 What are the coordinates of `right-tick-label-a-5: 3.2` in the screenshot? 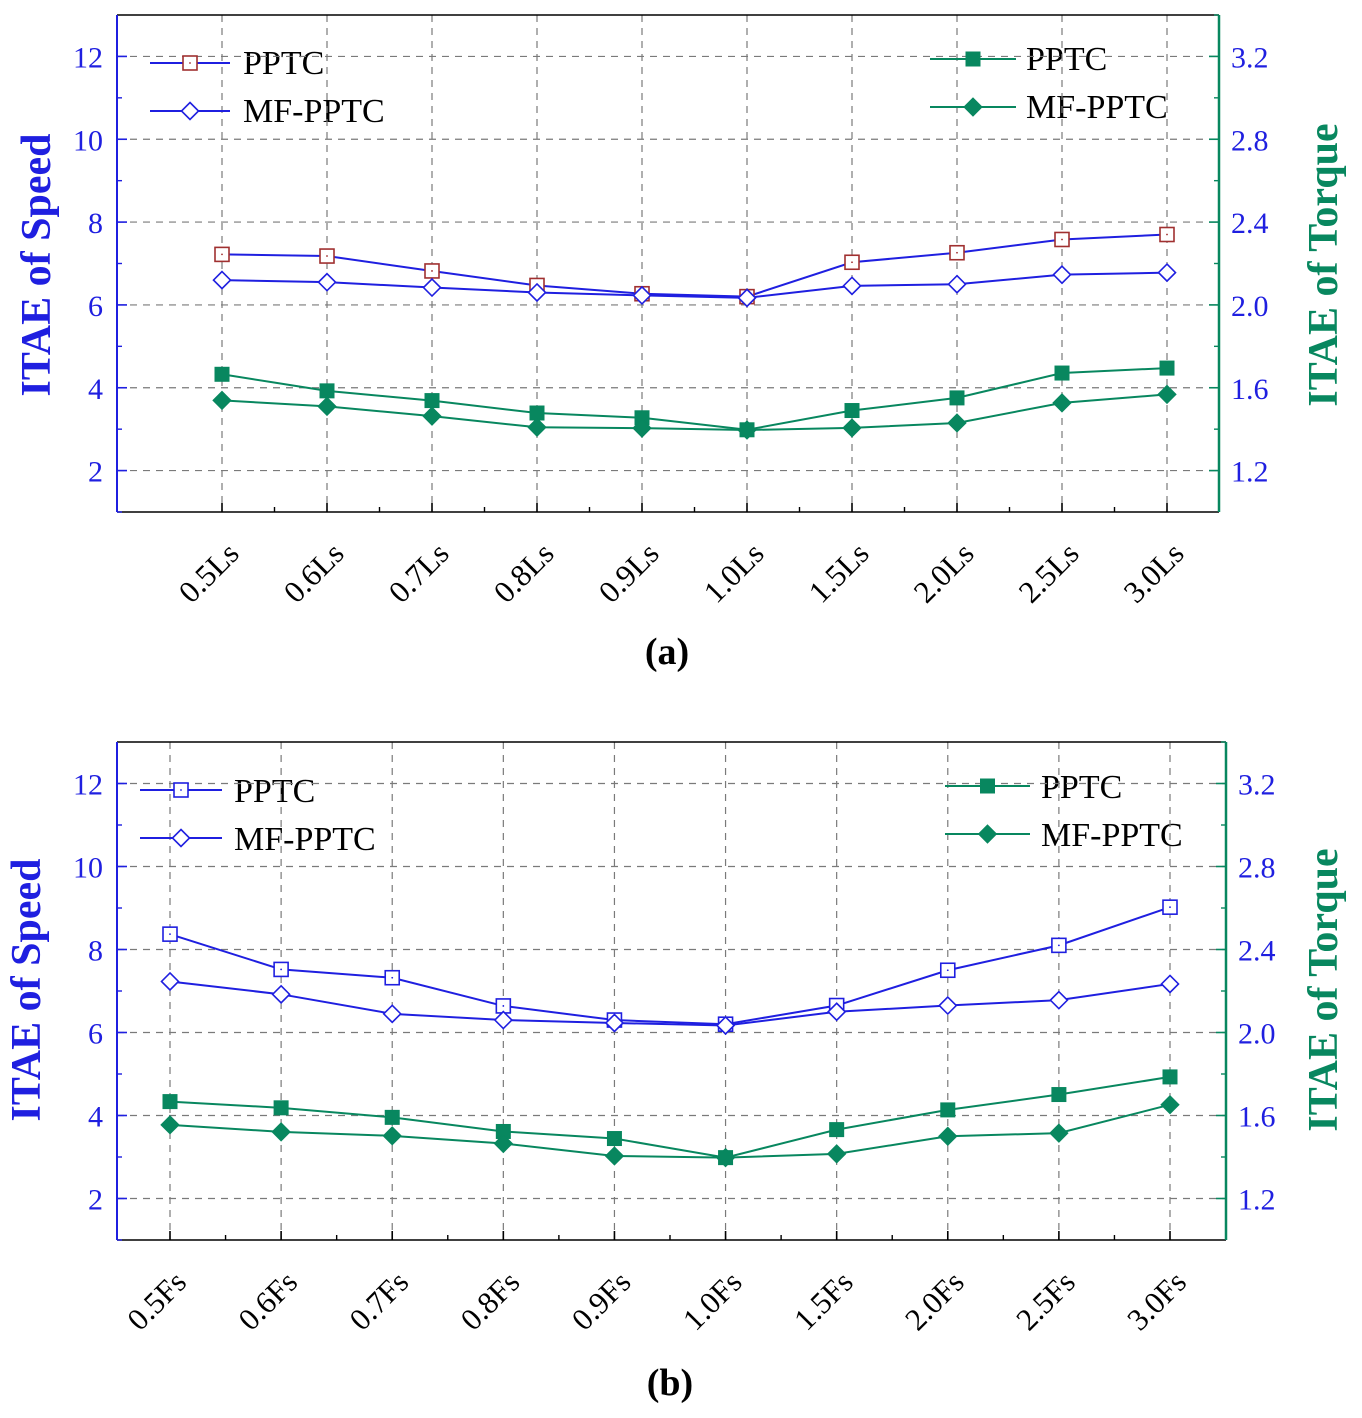 It's located at (1250, 57).